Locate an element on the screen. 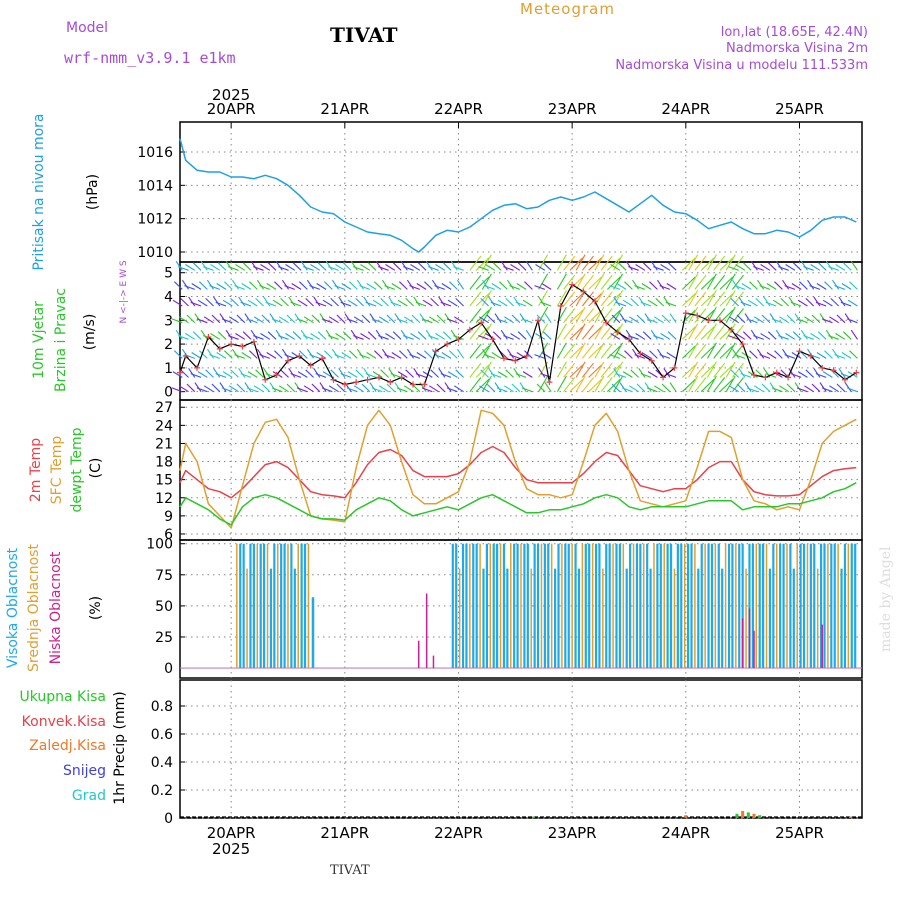 The width and height of the screenshot is (900, 900). precip-legend-1: Konvek.Kisa is located at coordinates (64, 722).